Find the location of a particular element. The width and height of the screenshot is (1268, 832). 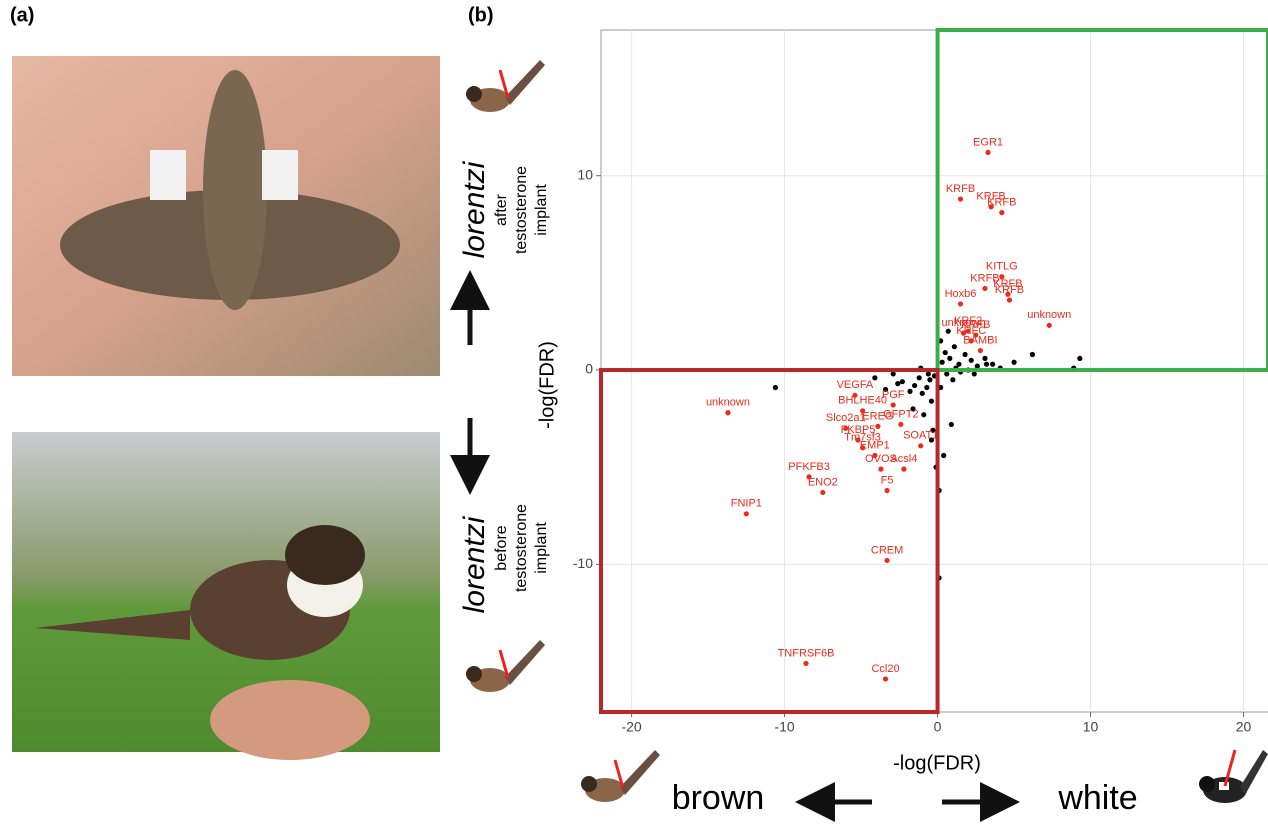

point-label: BHLHE40 is located at coordinates (862, 401).